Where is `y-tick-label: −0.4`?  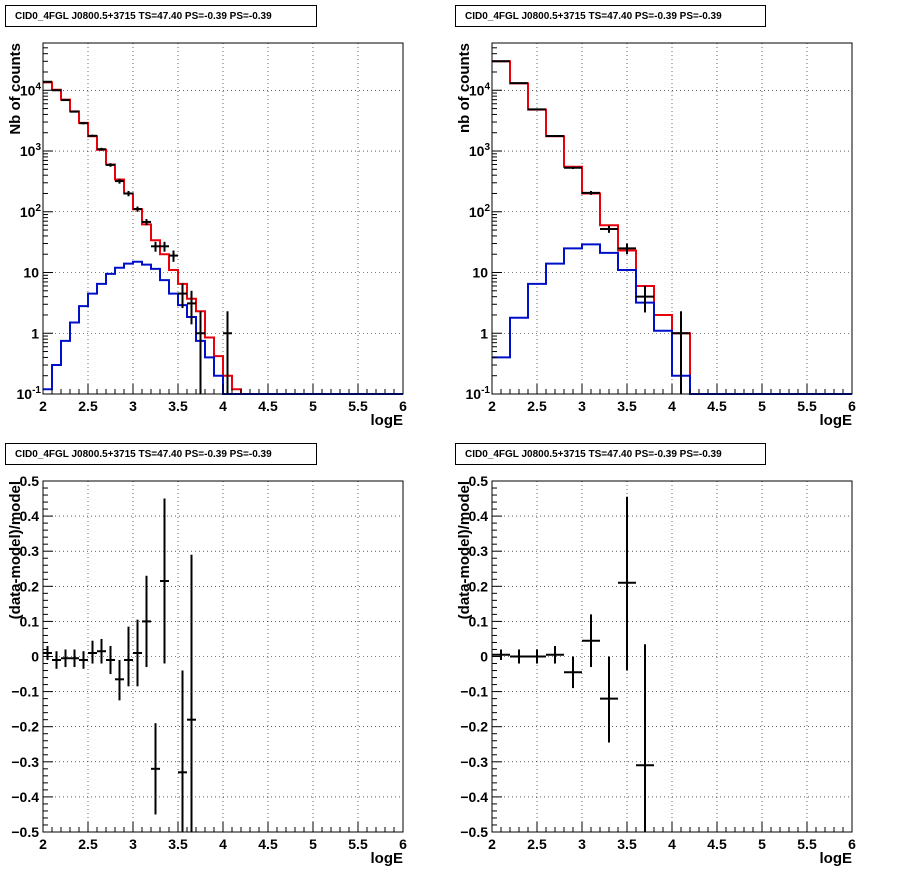 y-tick-label: −0.4 is located at coordinates (25, 797).